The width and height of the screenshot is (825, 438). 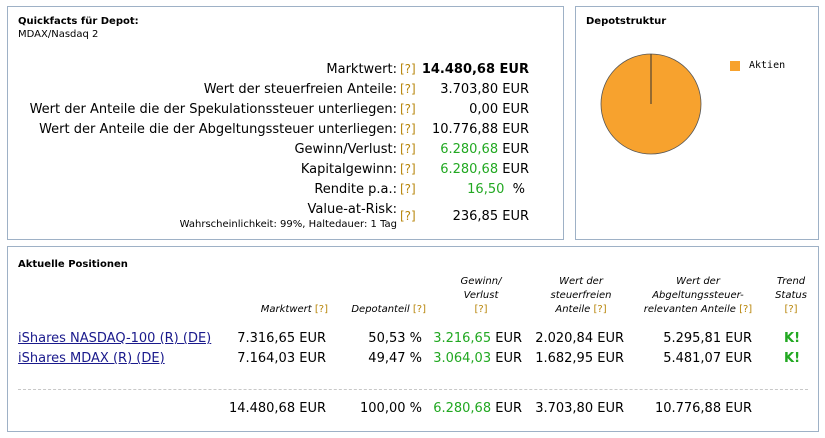 I want to click on rendite-unit: %, so click(x=518, y=189).